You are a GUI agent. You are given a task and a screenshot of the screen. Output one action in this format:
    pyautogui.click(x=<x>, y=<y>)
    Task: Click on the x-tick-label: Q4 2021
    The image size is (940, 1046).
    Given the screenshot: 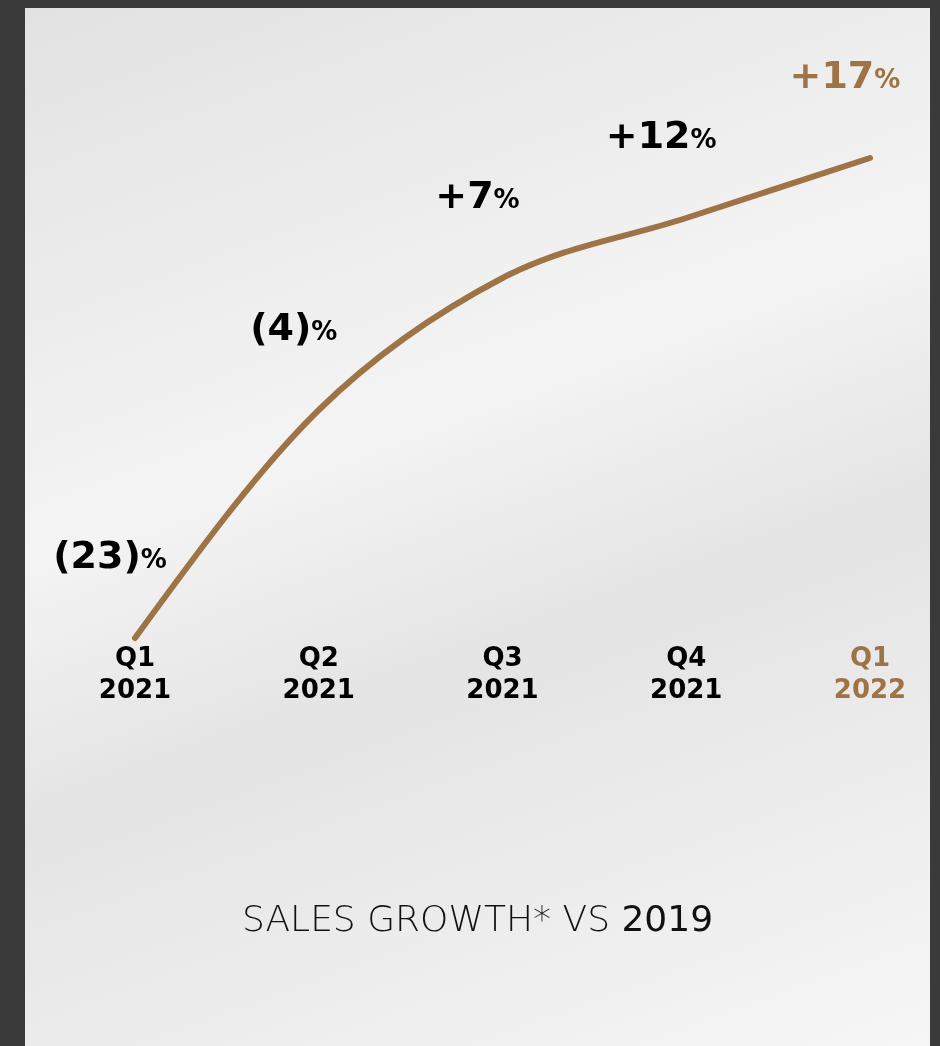 What is the action you would take?
    pyautogui.click(x=686, y=673)
    